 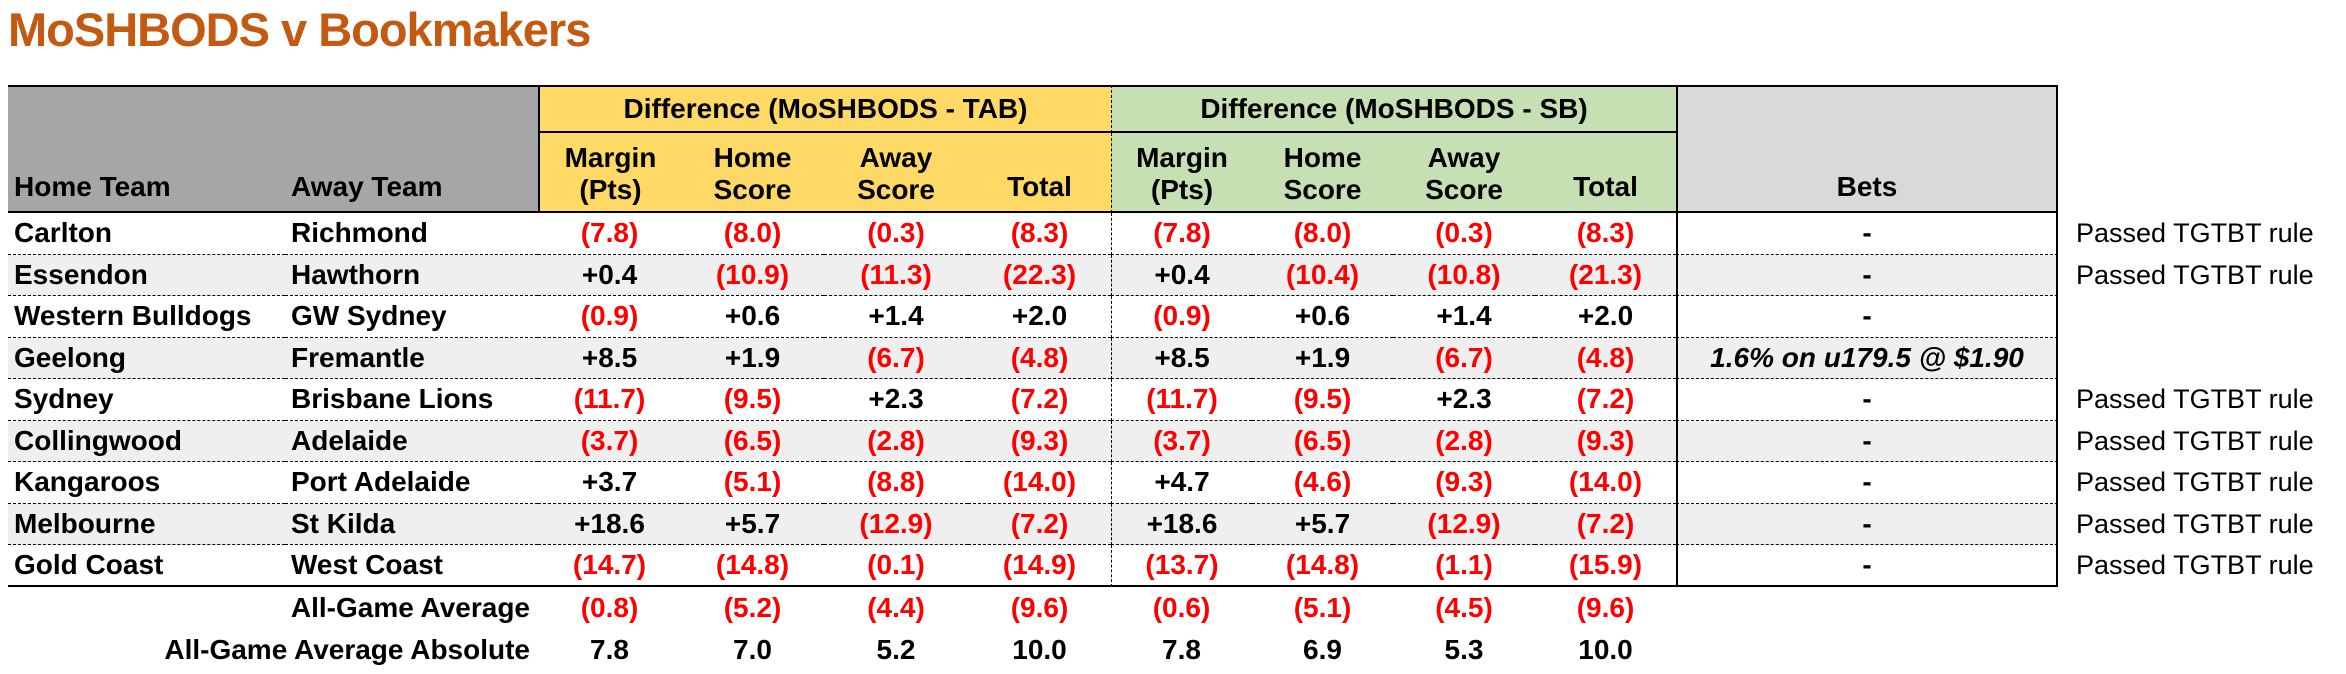 What do you see at coordinates (1039, 173) in the screenshot?
I see `header-tab-total: Total` at bounding box center [1039, 173].